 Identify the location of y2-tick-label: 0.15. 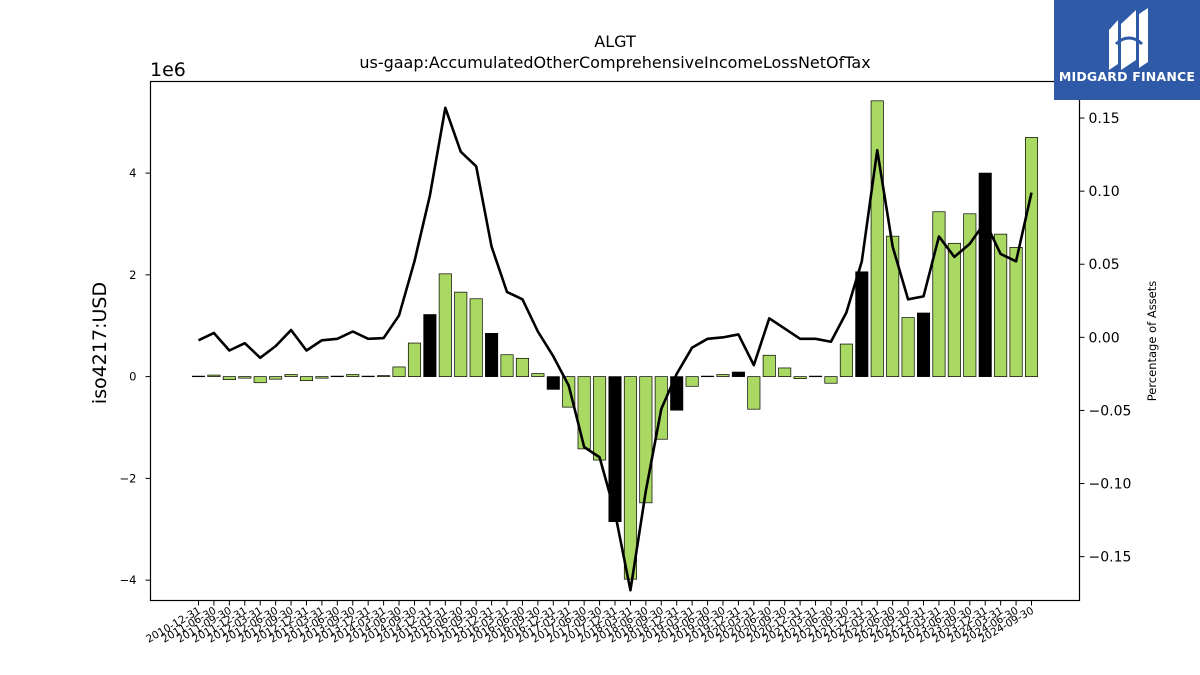
(1104, 119).